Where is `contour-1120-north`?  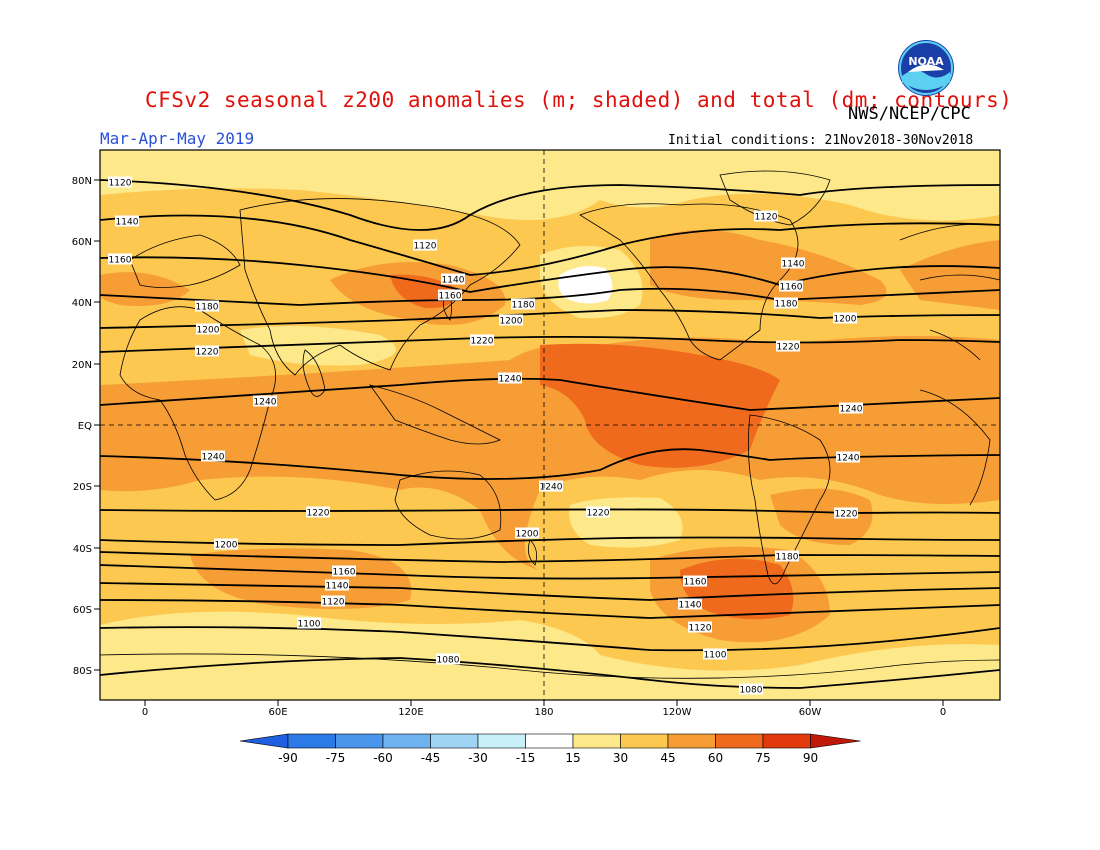 contour-1120-north is located at coordinates (550, 205).